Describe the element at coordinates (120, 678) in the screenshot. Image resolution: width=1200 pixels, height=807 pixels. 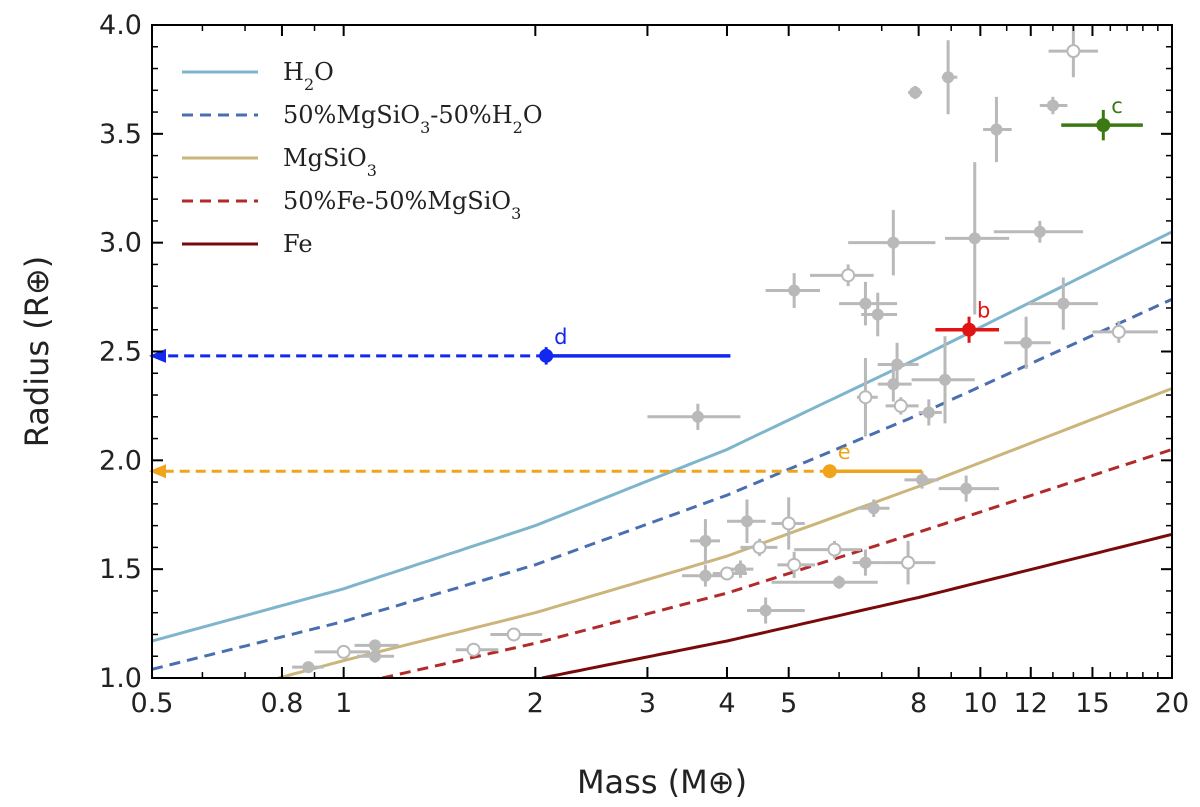
I see `y-tick-label: 1.0` at that location.